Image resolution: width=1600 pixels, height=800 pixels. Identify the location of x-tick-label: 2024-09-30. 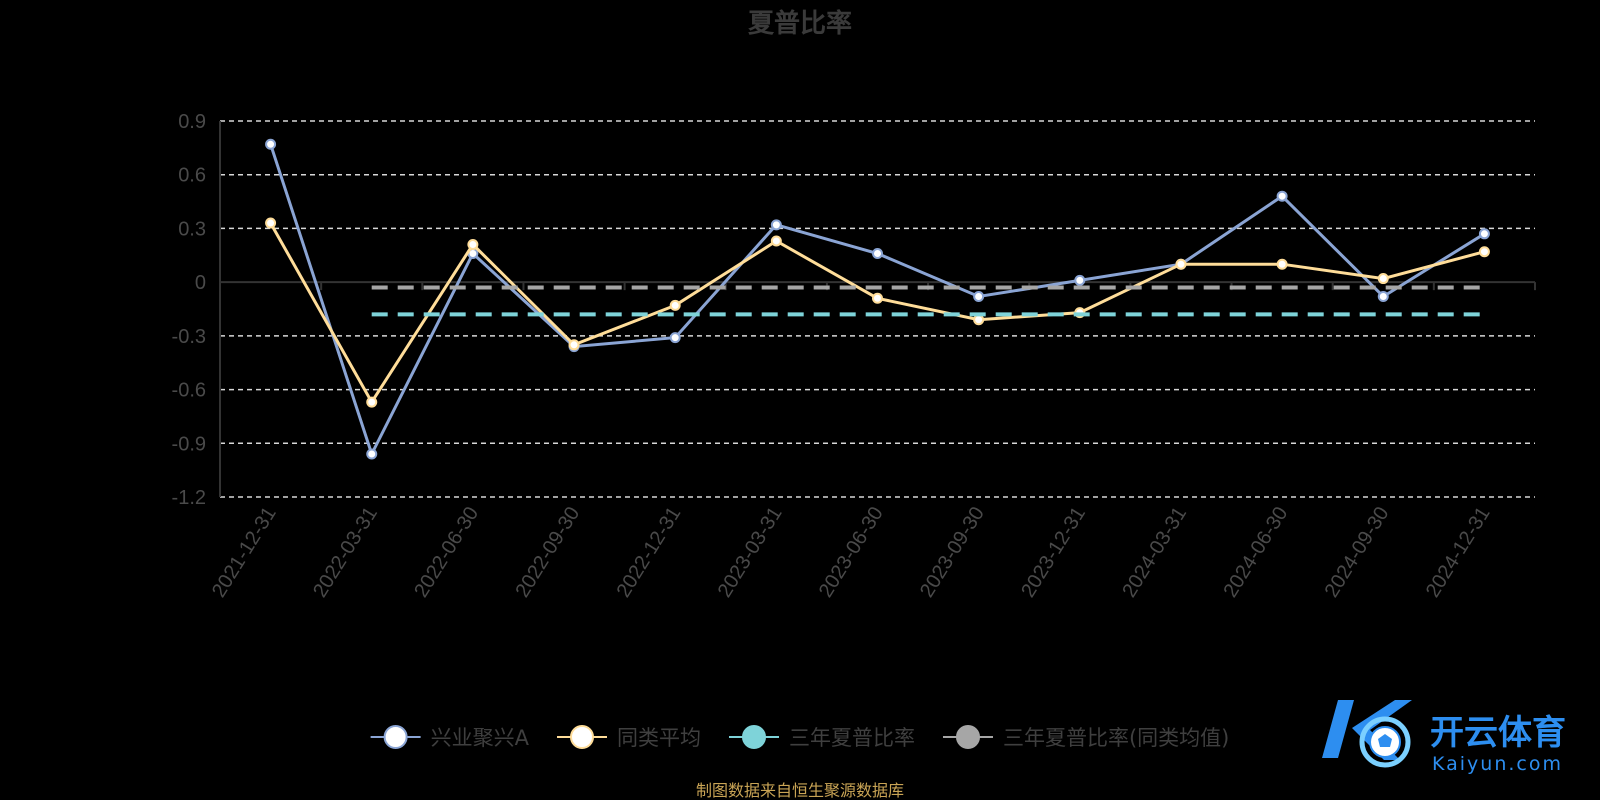
(1357, 552).